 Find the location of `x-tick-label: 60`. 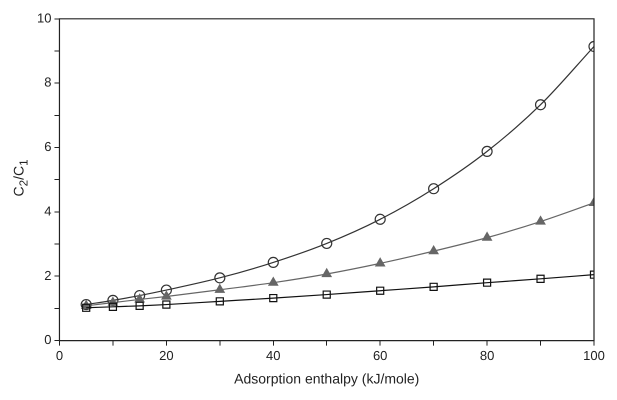

x-tick-label: 60 is located at coordinates (380, 355).